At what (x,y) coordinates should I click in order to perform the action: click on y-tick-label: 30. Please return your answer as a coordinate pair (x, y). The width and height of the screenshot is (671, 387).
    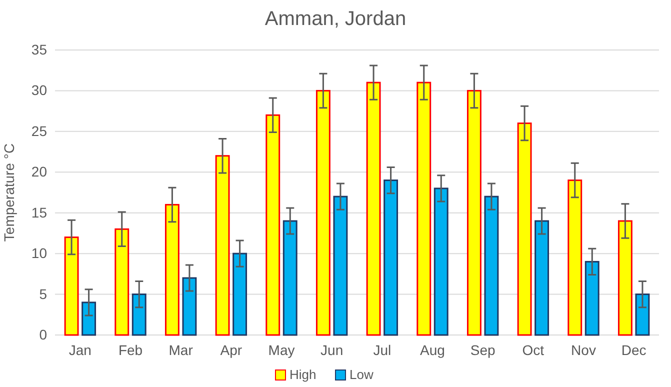
    Looking at the image, I should click on (39, 90).